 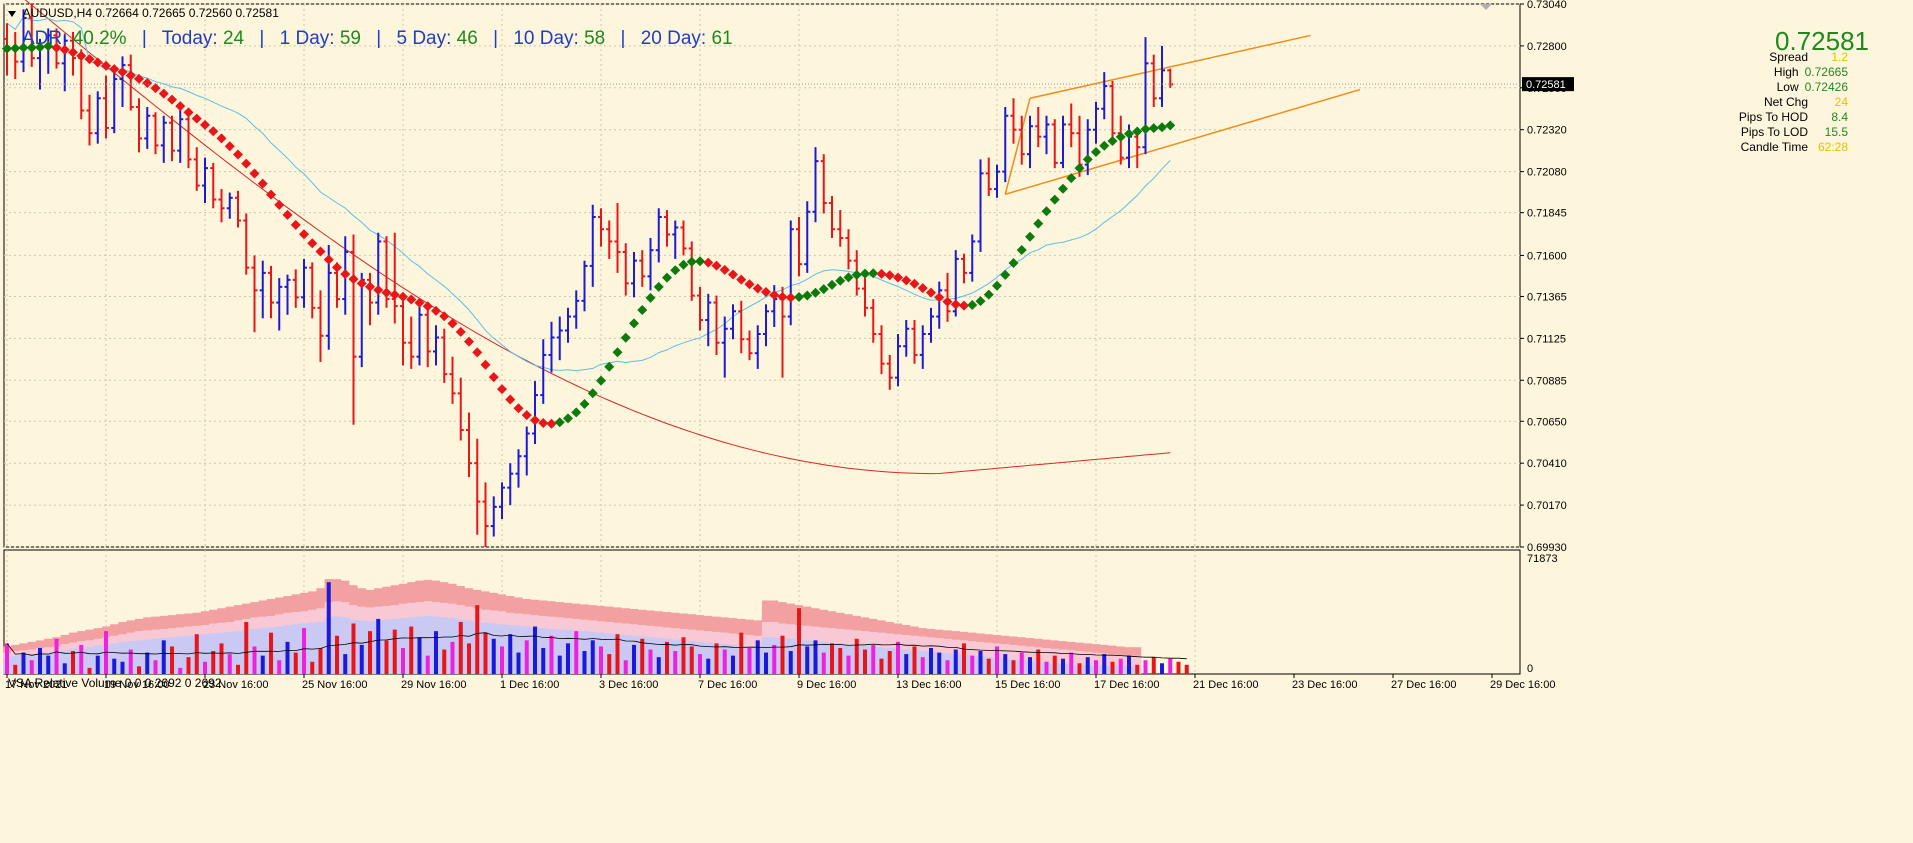 What do you see at coordinates (1839, 57) in the screenshot?
I see `spread-value: 1.2` at bounding box center [1839, 57].